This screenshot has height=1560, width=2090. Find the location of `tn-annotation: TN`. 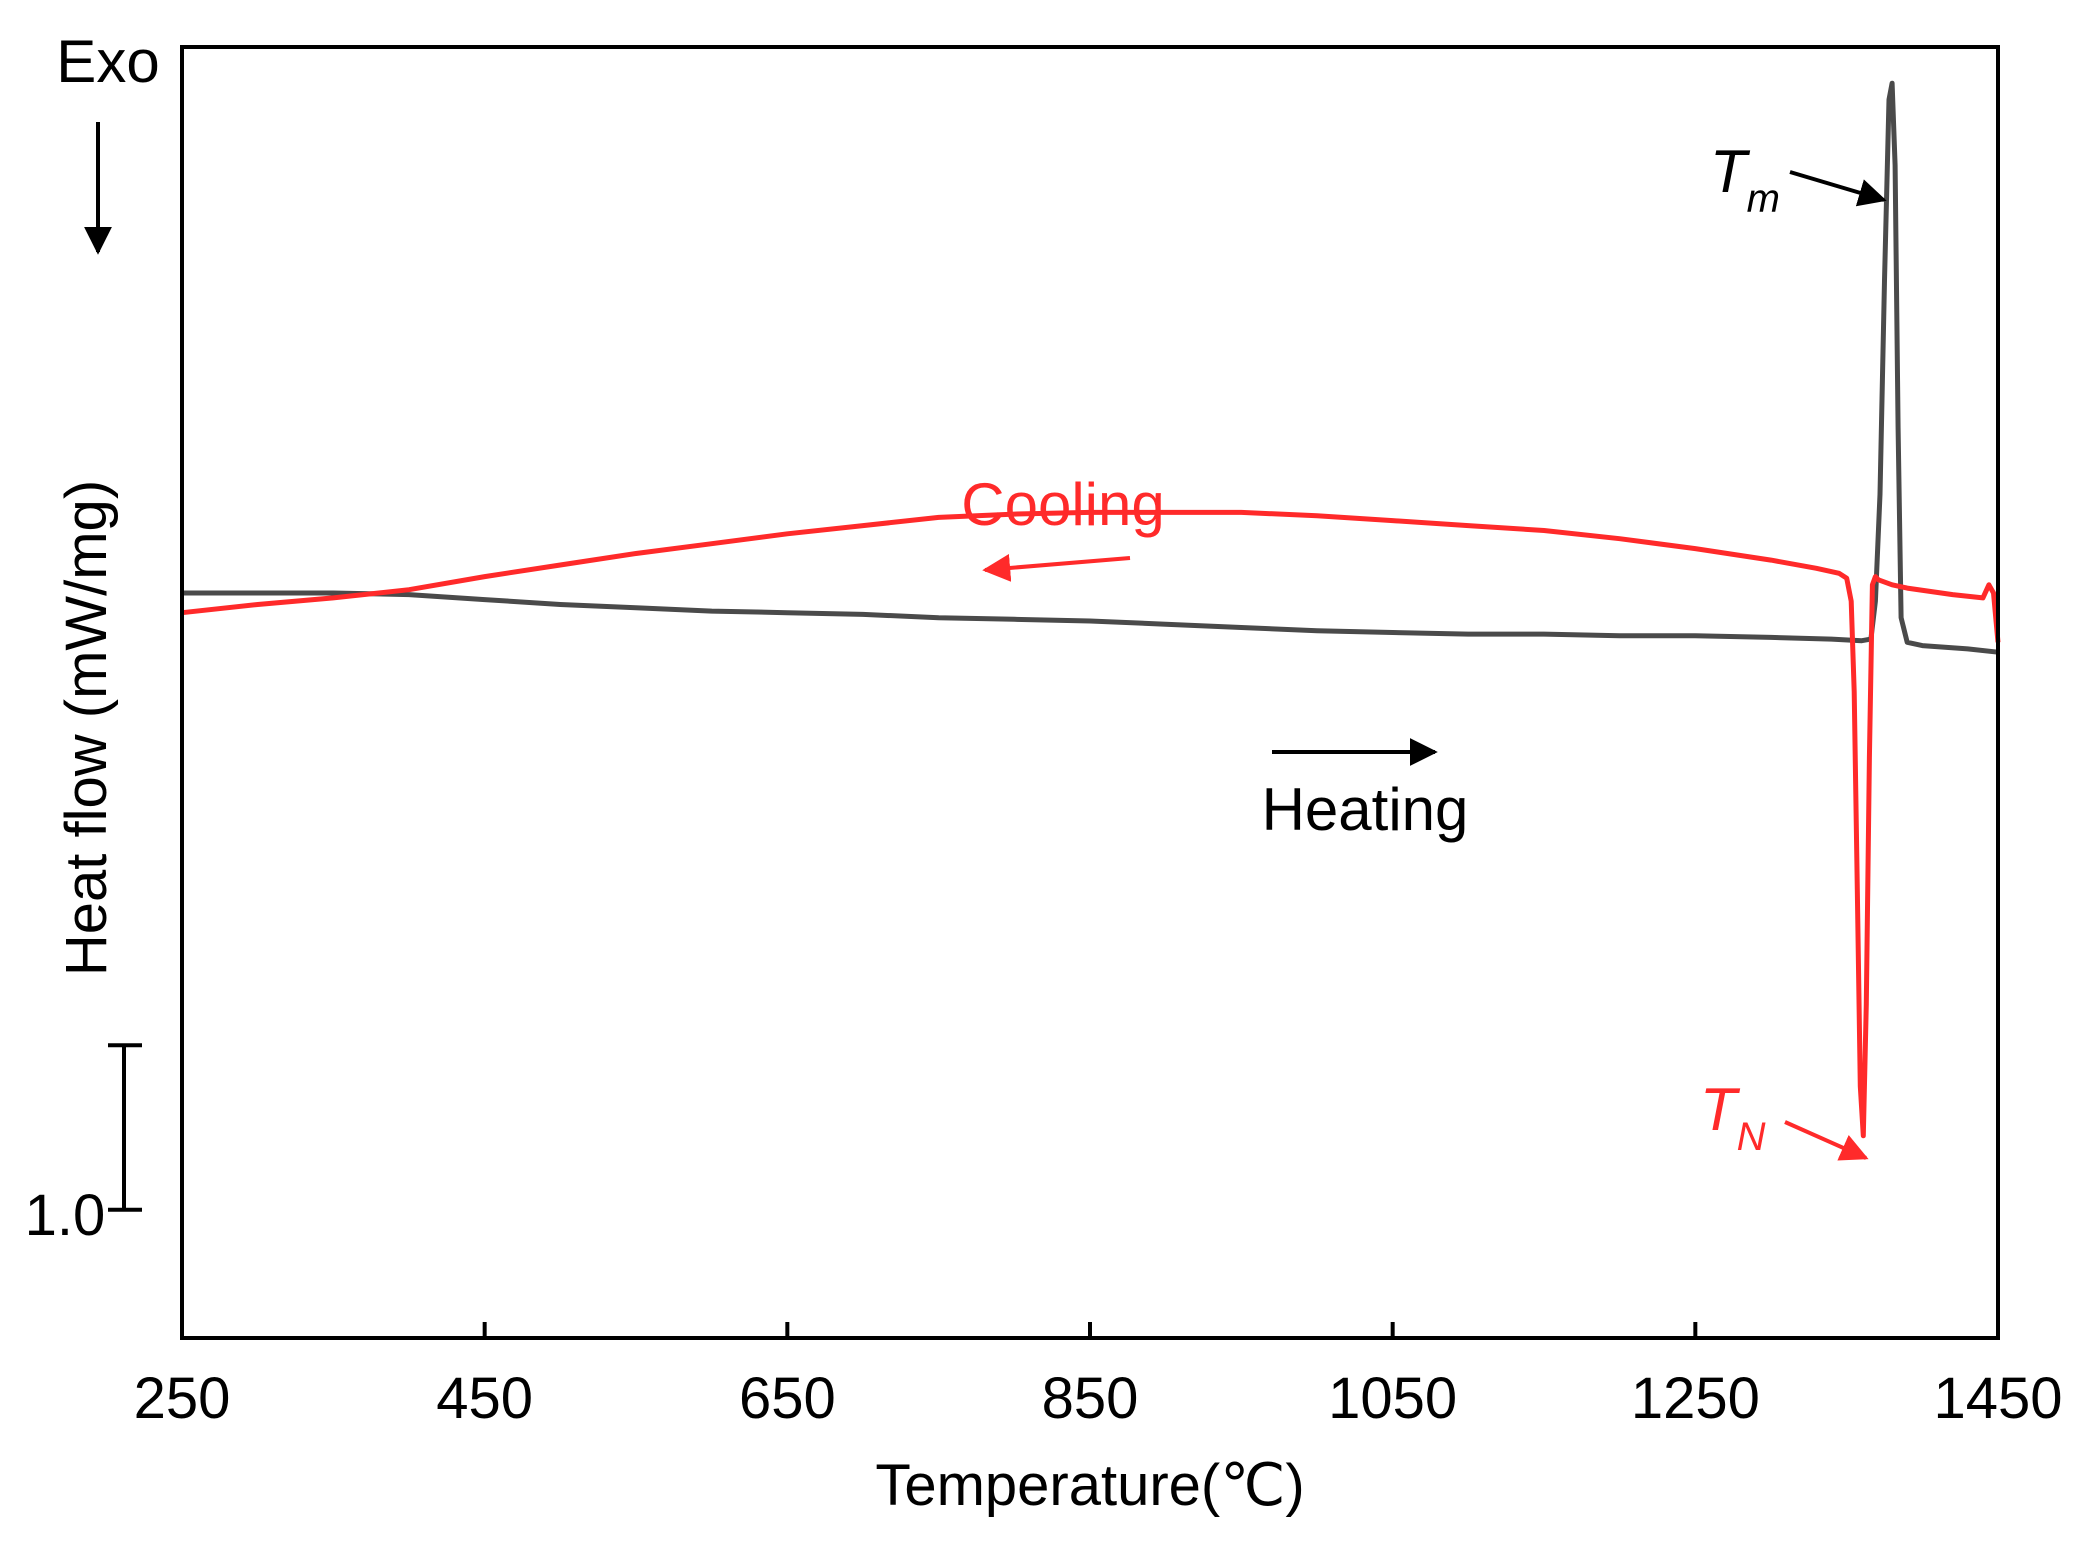

tn-annotation: TN is located at coordinates (1784, 1118).